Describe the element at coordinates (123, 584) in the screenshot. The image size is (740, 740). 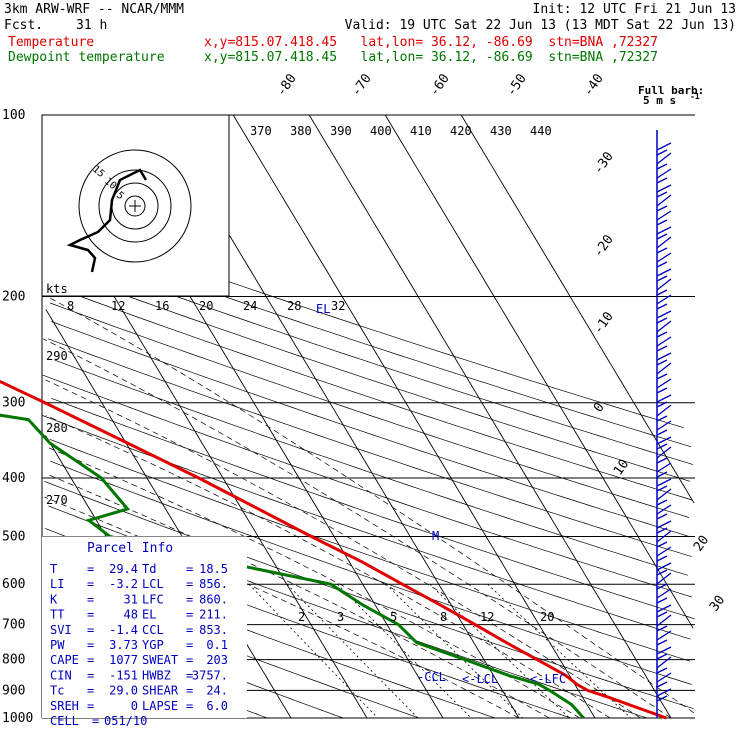
I see `parcel-value: -3.2` at that location.